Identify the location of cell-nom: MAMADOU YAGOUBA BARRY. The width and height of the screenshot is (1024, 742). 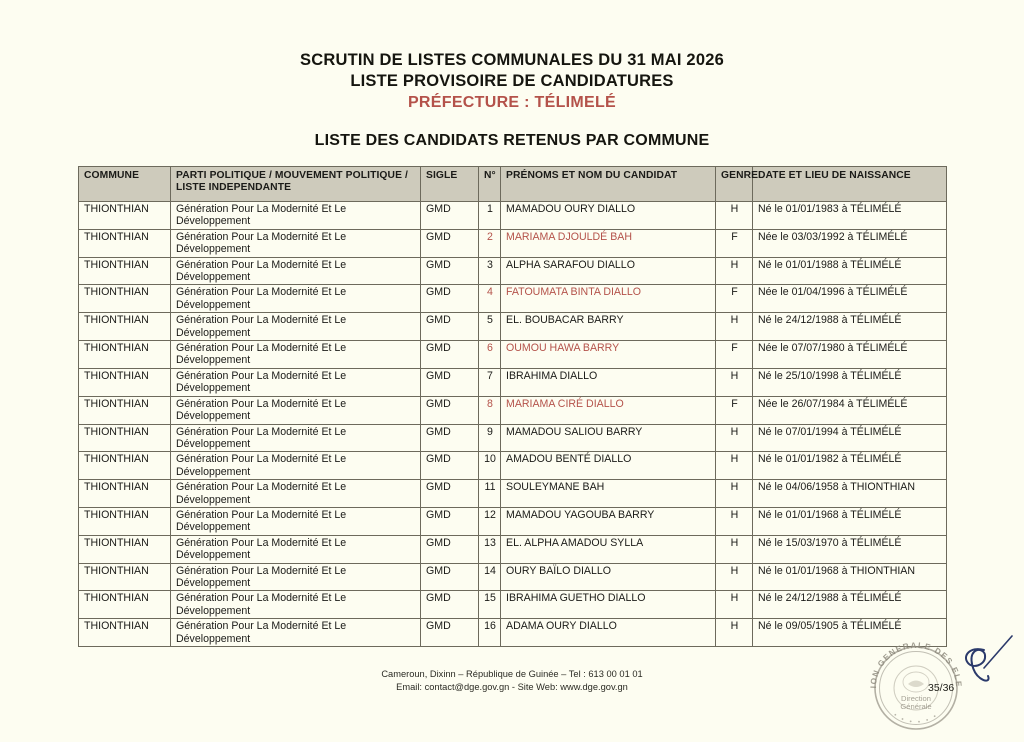
(608, 521).